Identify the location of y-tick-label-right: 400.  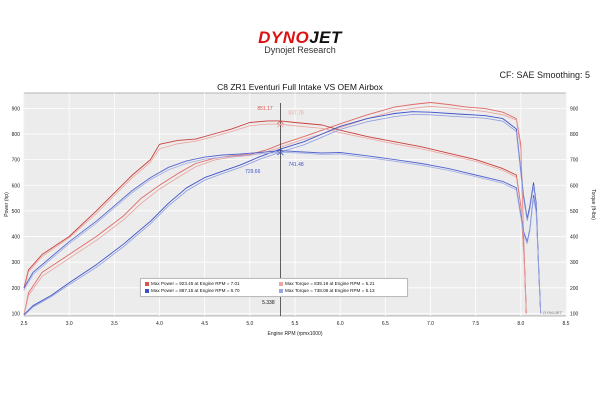
(574, 238).